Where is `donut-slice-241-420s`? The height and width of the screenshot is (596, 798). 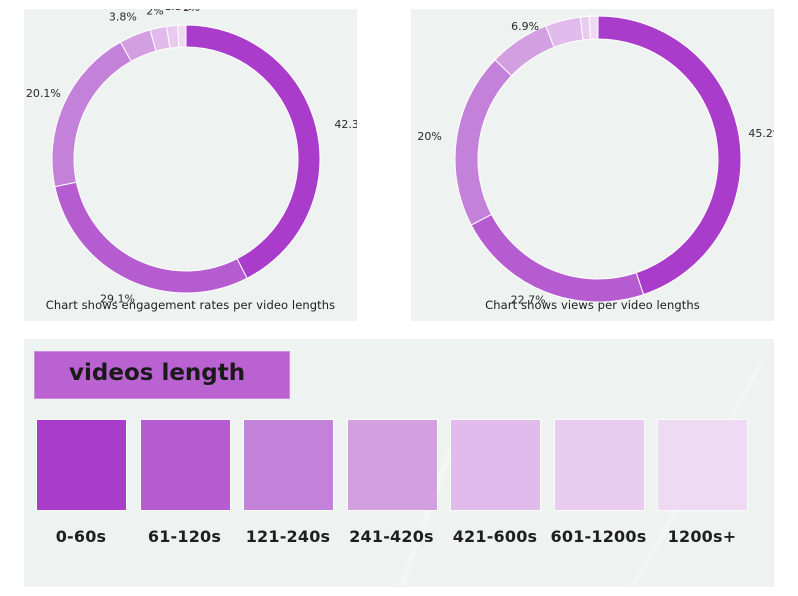 donut-slice-241-420s is located at coordinates (524, 51).